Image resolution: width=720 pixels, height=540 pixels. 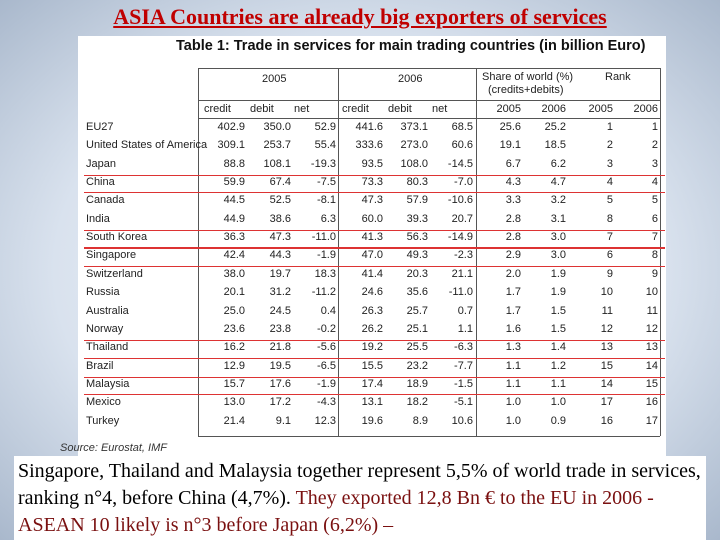 I want to click on table-cell: -8.1, so click(x=326, y=200).